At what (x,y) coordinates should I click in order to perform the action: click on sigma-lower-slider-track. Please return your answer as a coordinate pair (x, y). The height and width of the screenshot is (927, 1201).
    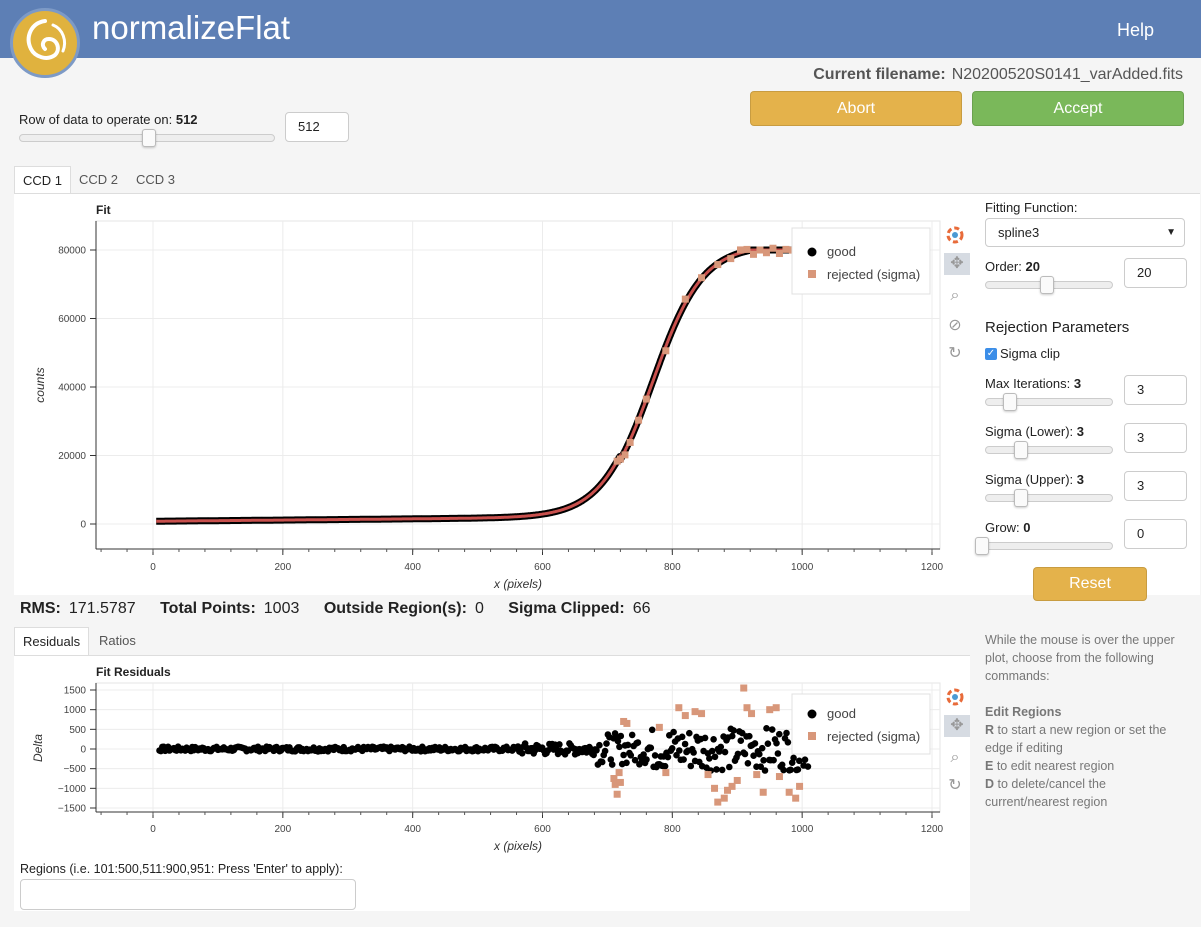
    Looking at the image, I should click on (1049, 450).